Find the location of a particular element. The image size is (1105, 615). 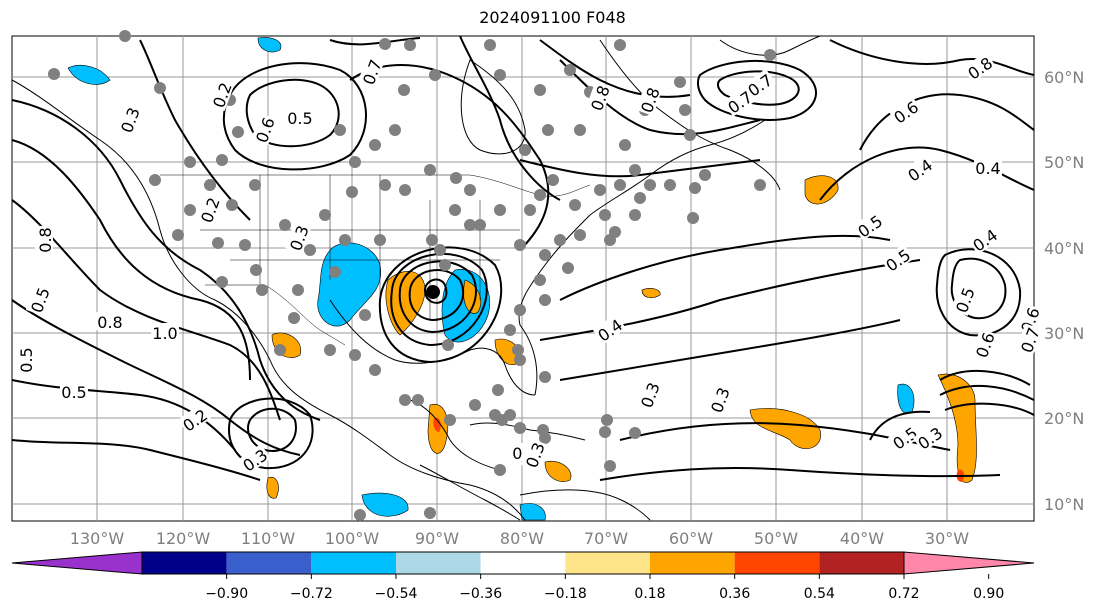

coast-east-us is located at coordinates (642, 257).